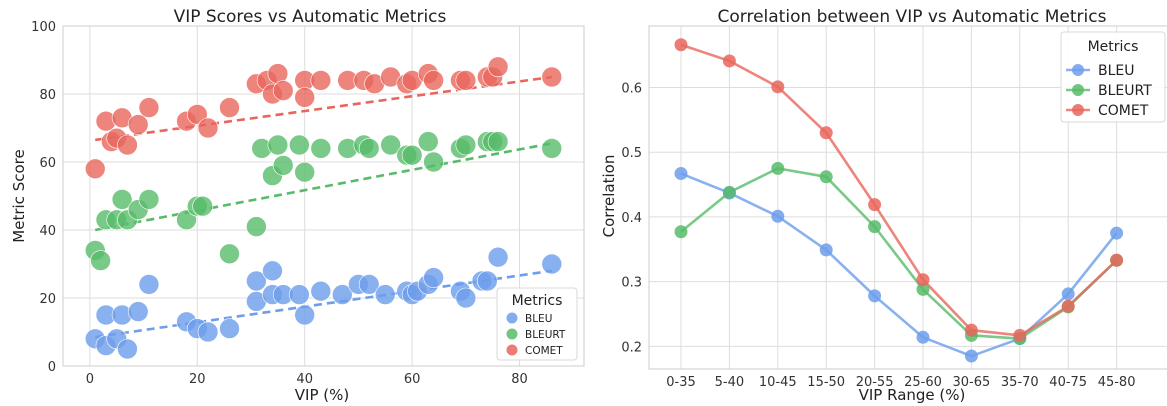 Image resolution: width=1167 pixels, height=406 pixels. I want to click on left-legend-label-comet: COMET, so click(544, 351).